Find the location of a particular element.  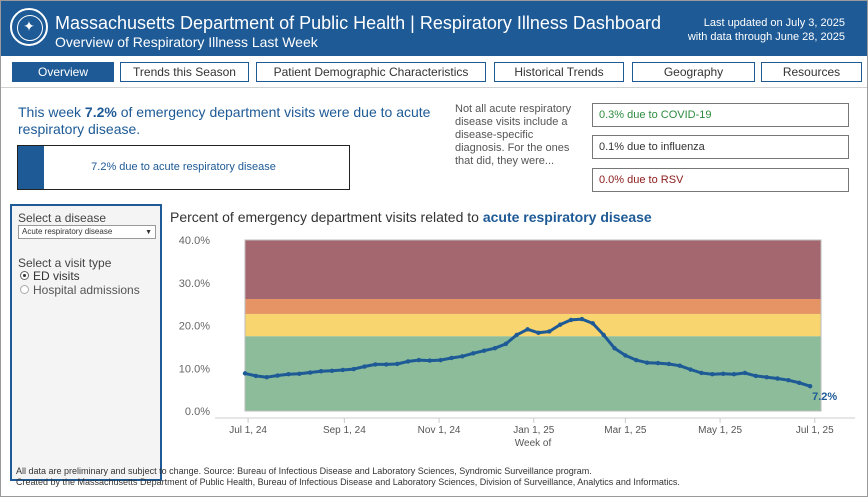

y-tick-label: 10.0% is located at coordinates (194, 369).